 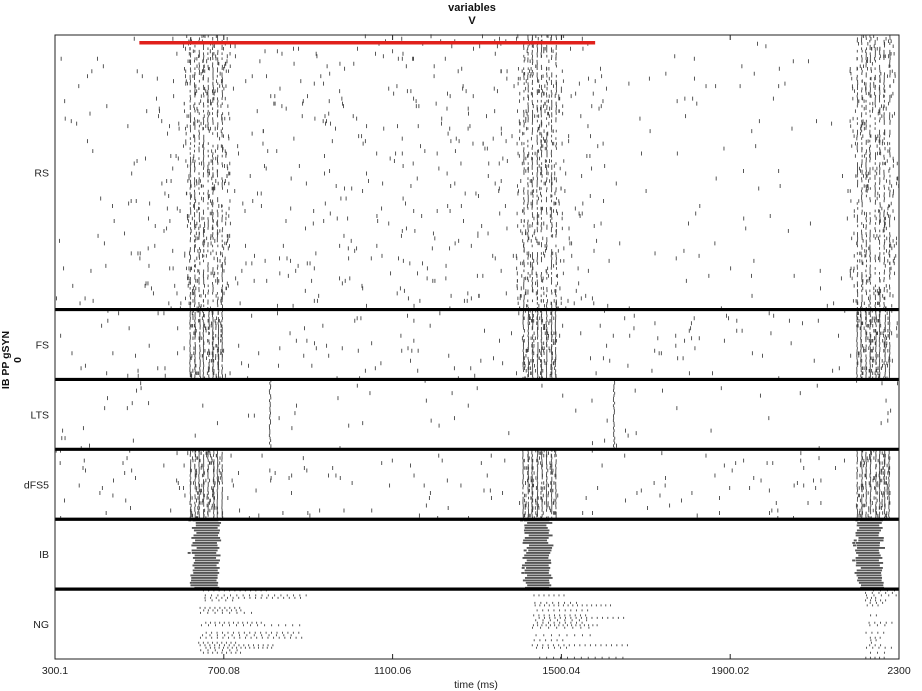 I want to click on population-fs, so click(x=479, y=344).